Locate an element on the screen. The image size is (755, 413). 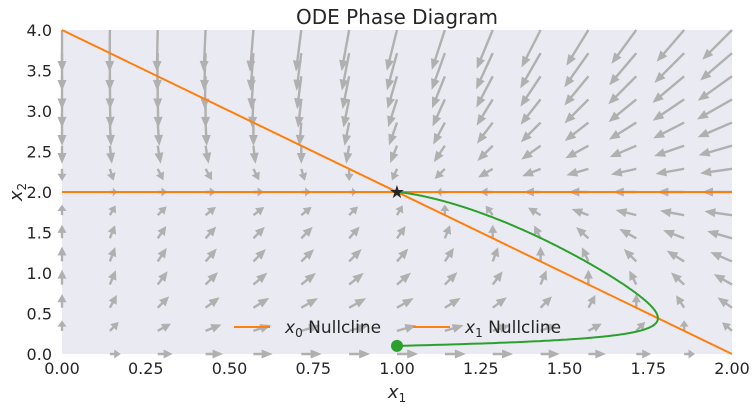
y-tick-label: 4.0 is located at coordinates (39, 30).